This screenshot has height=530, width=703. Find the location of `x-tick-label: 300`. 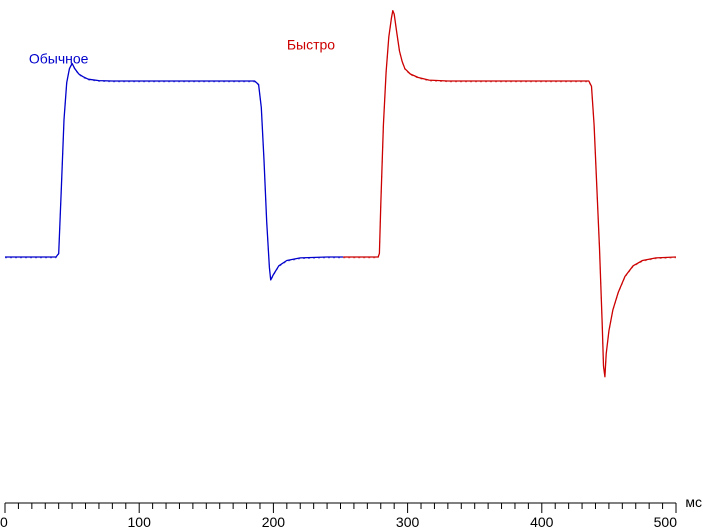

x-tick-label: 300 is located at coordinates (408, 522).